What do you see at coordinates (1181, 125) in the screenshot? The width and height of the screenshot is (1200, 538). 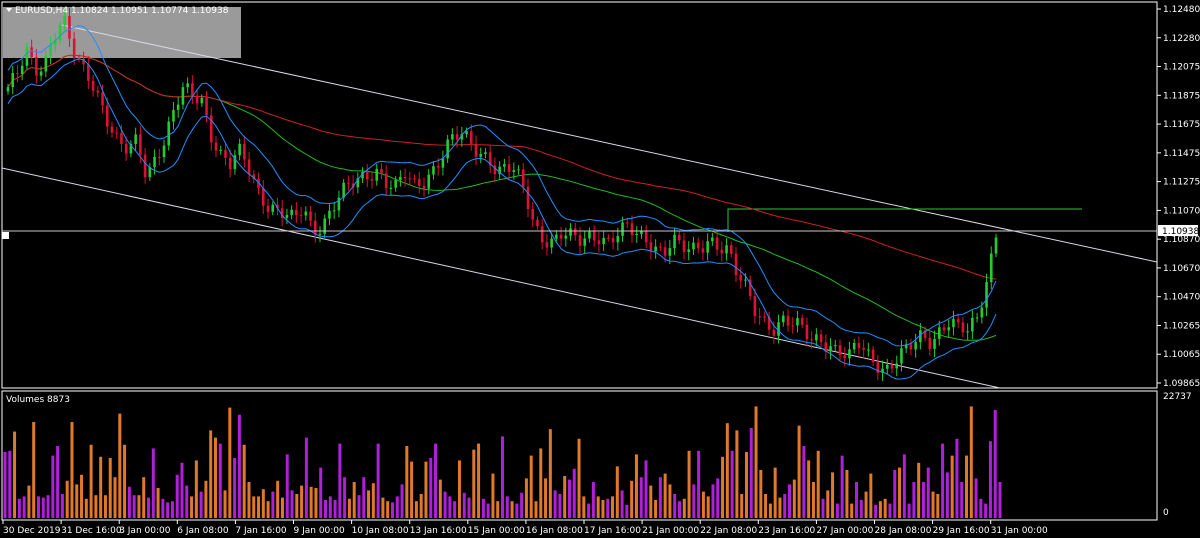 I see `price-tick-label: 1.11675` at bounding box center [1181, 125].